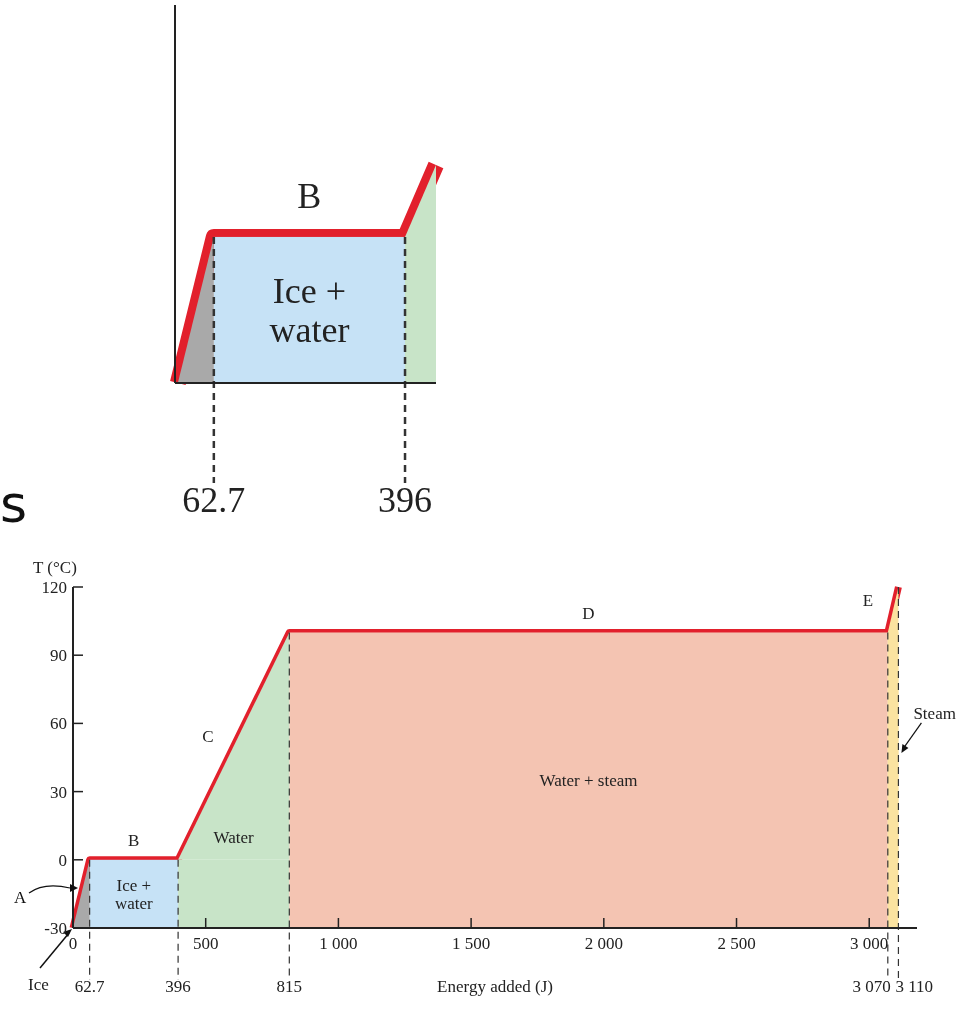  What do you see at coordinates (62, 860) in the screenshot?
I see `y-tick-label: 0` at bounding box center [62, 860].